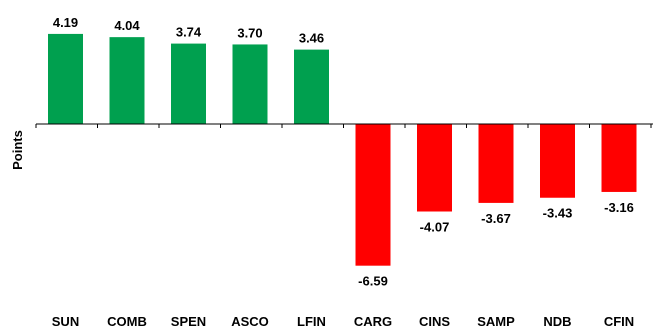 This screenshot has height=328, width=653. Describe the element at coordinates (619, 207) in the screenshot. I see `value-label-cfin: -3.16` at that location.